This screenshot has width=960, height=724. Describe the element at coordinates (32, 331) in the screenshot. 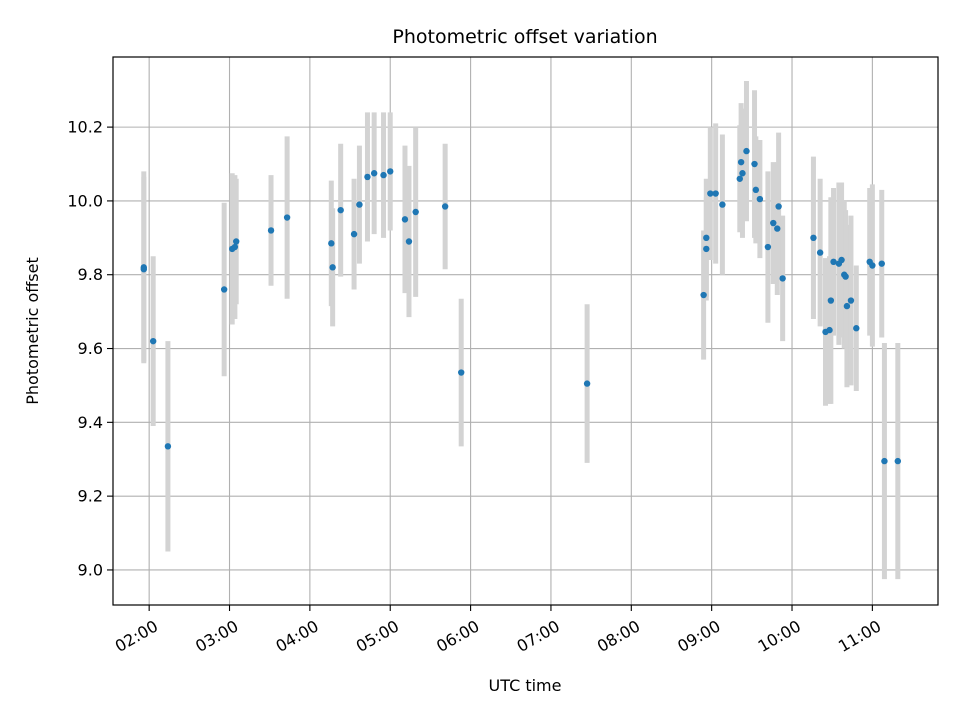

I see `y-axis-label: Photometric offset` at that location.